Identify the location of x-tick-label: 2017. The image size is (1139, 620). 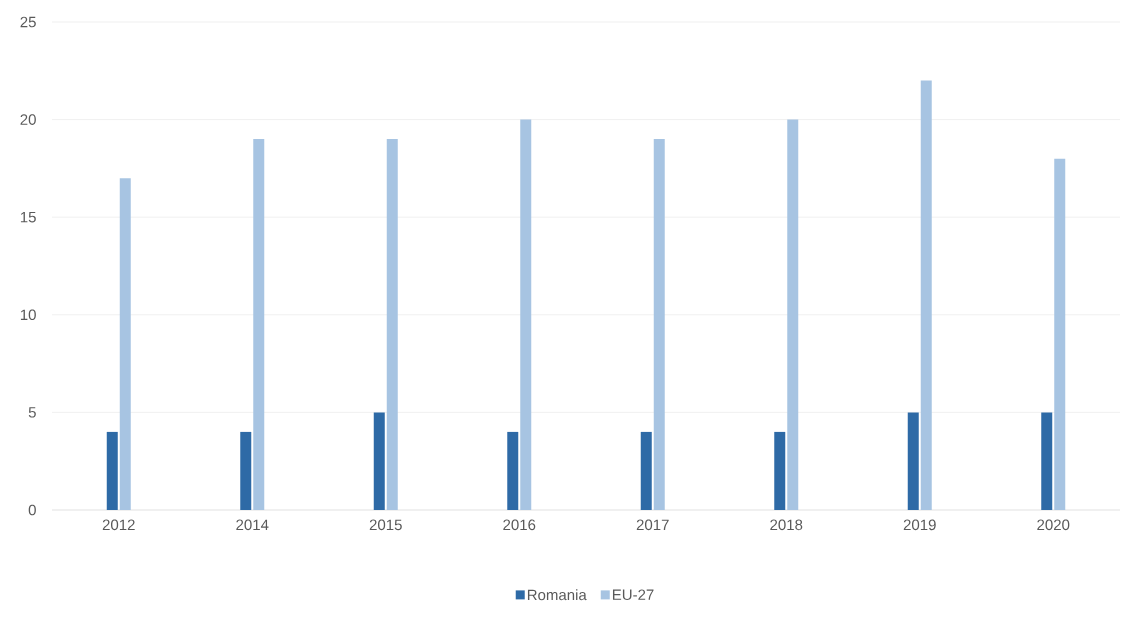
(652, 525).